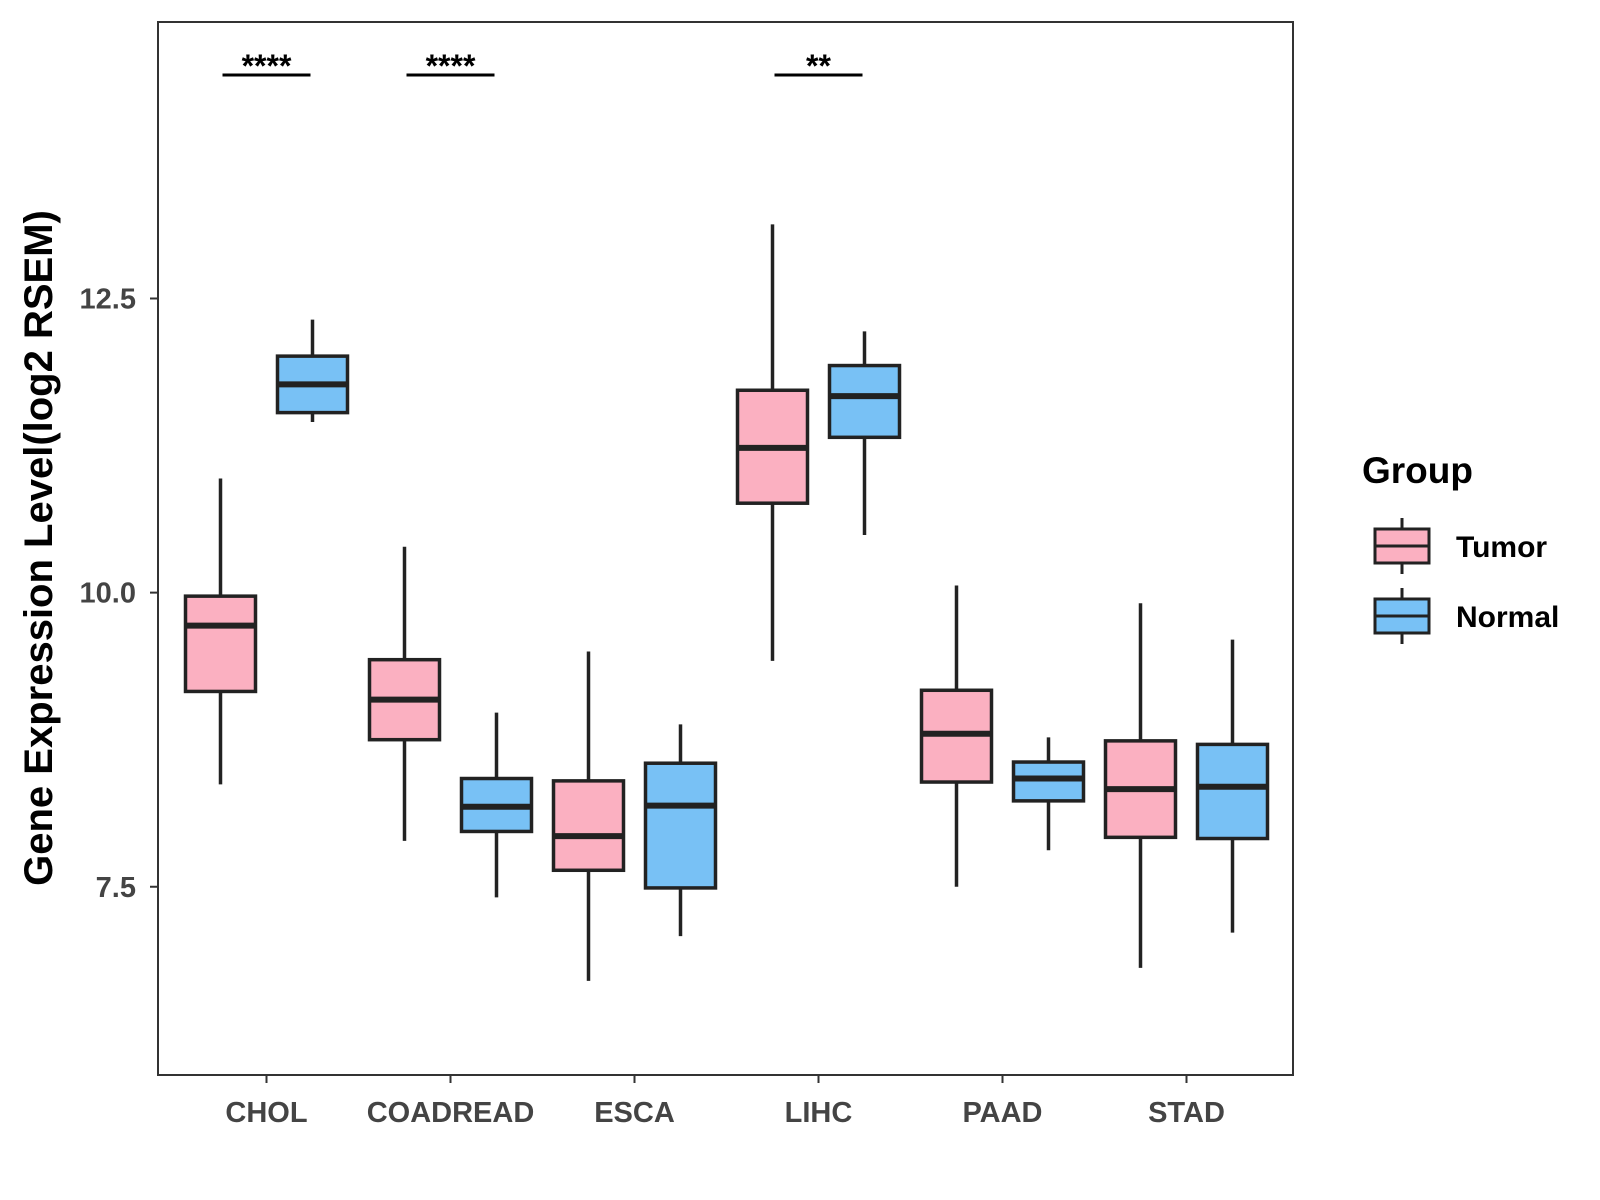 This screenshot has height=1200, width=1600. Describe the element at coordinates (1402, 616) in the screenshot. I see `legend-key-normal` at that location.